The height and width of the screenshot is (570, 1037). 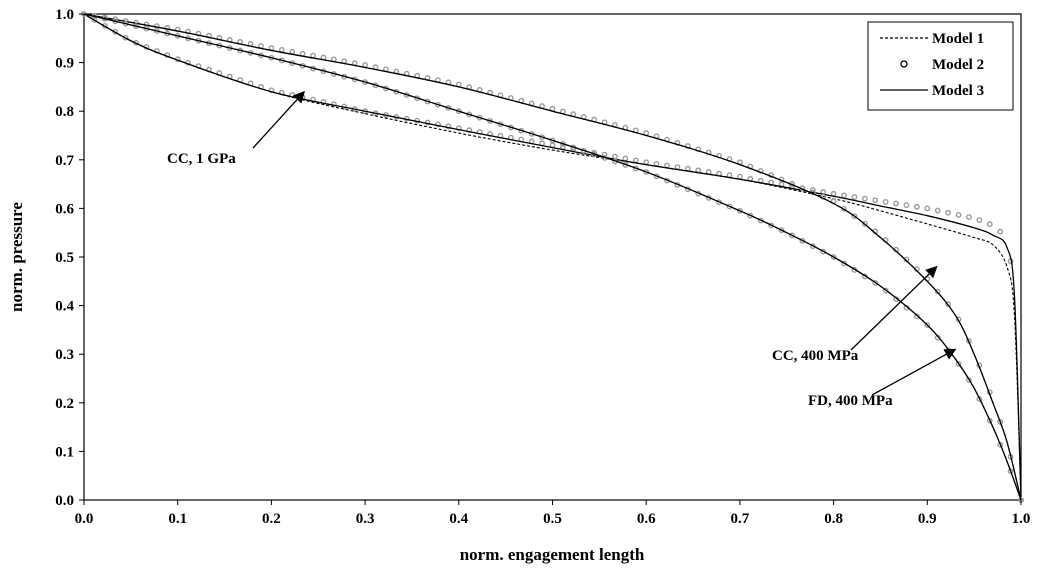 What do you see at coordinates (927, 519) in the screenshot?
I see `x-tick-label: 0.9` at bounding box center [927, 519].